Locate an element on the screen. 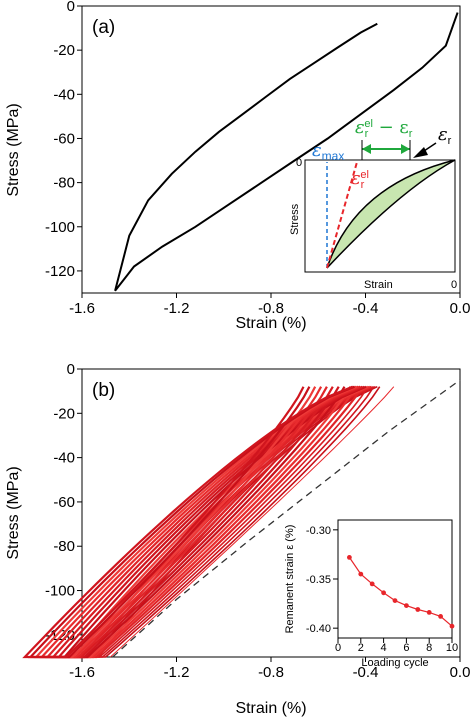 The width and height of the screenshot is (474, 721). panel-a-x-tick-label: 0.0 is located at coordinates (460, 308).